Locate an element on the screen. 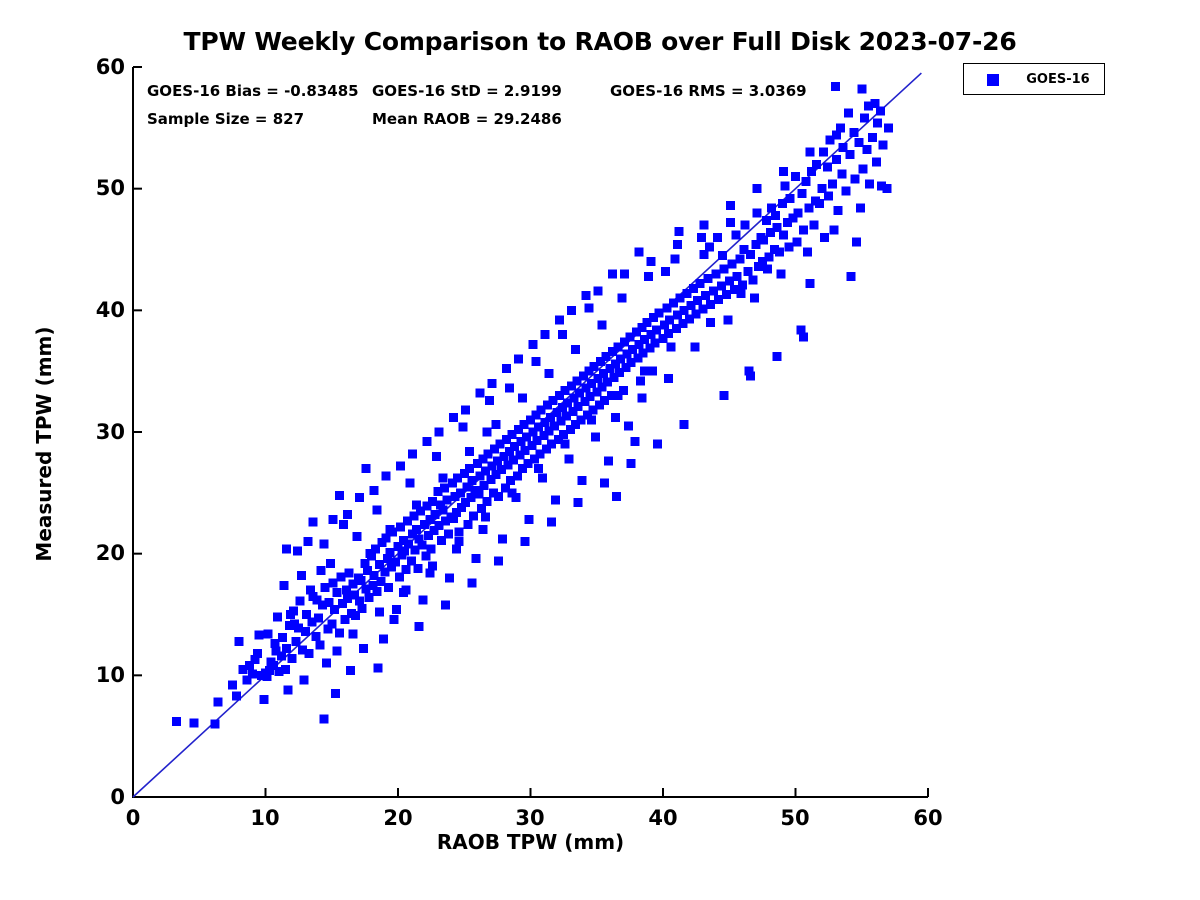 The height and width of the screenshot is (900, 1200). y-tick-50: 50 is located at coordinates (110, 188).